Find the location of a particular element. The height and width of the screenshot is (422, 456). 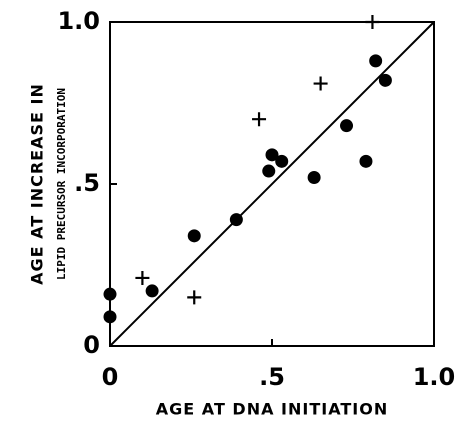

y-tick-label: 0 is located at coordinates (91, 345).